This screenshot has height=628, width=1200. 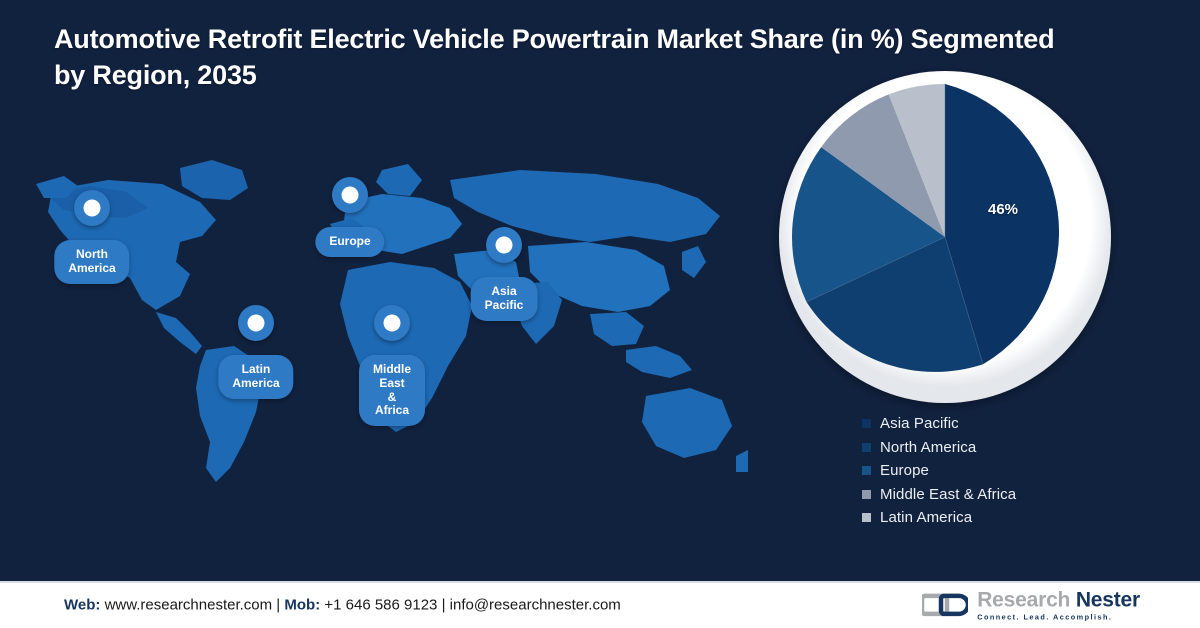 What do you see at coordinates (350, 242) in the screenshot?
I see `map-pin-label-europe: Europe` at bounding box center [350, 242].